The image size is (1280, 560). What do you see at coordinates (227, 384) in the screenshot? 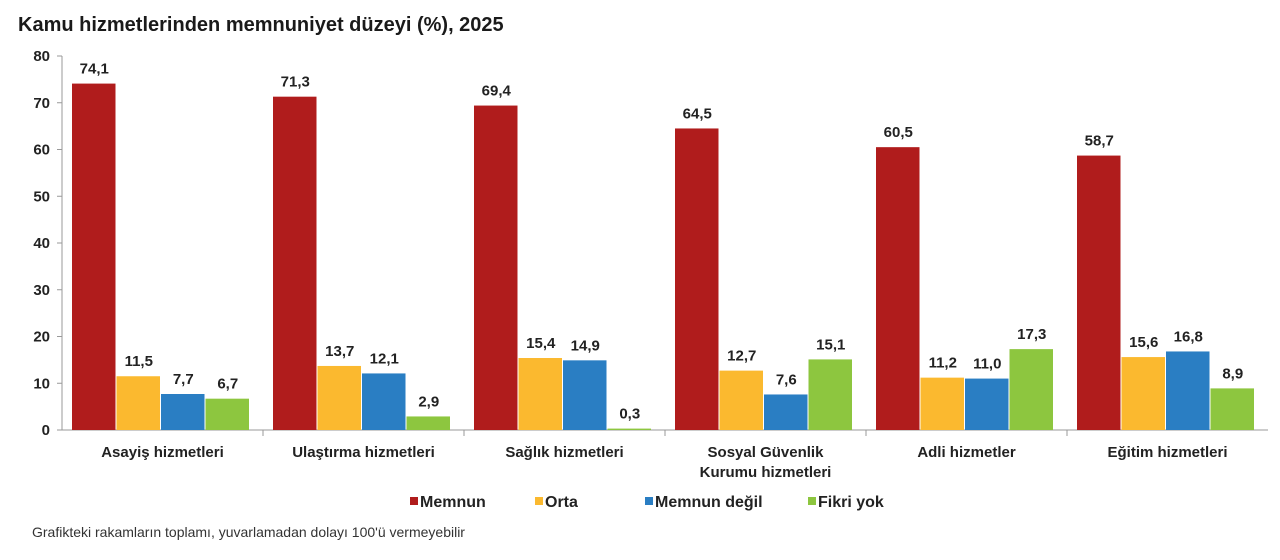
I see `data-label: 6,7` at bounding box center [227, 384].